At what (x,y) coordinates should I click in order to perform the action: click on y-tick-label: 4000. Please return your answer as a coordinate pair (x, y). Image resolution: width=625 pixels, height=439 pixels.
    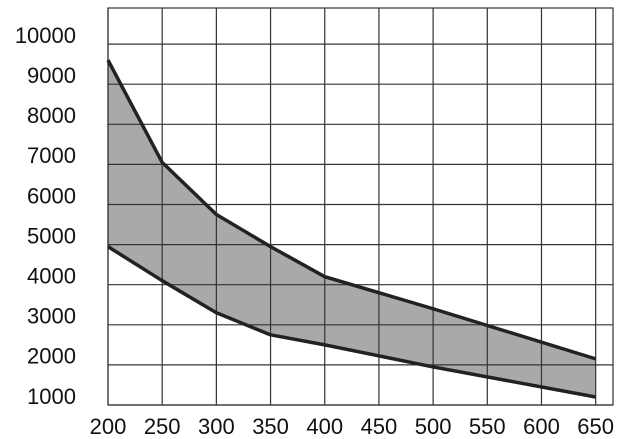
    Looking at the image, I should click on (51, 276).